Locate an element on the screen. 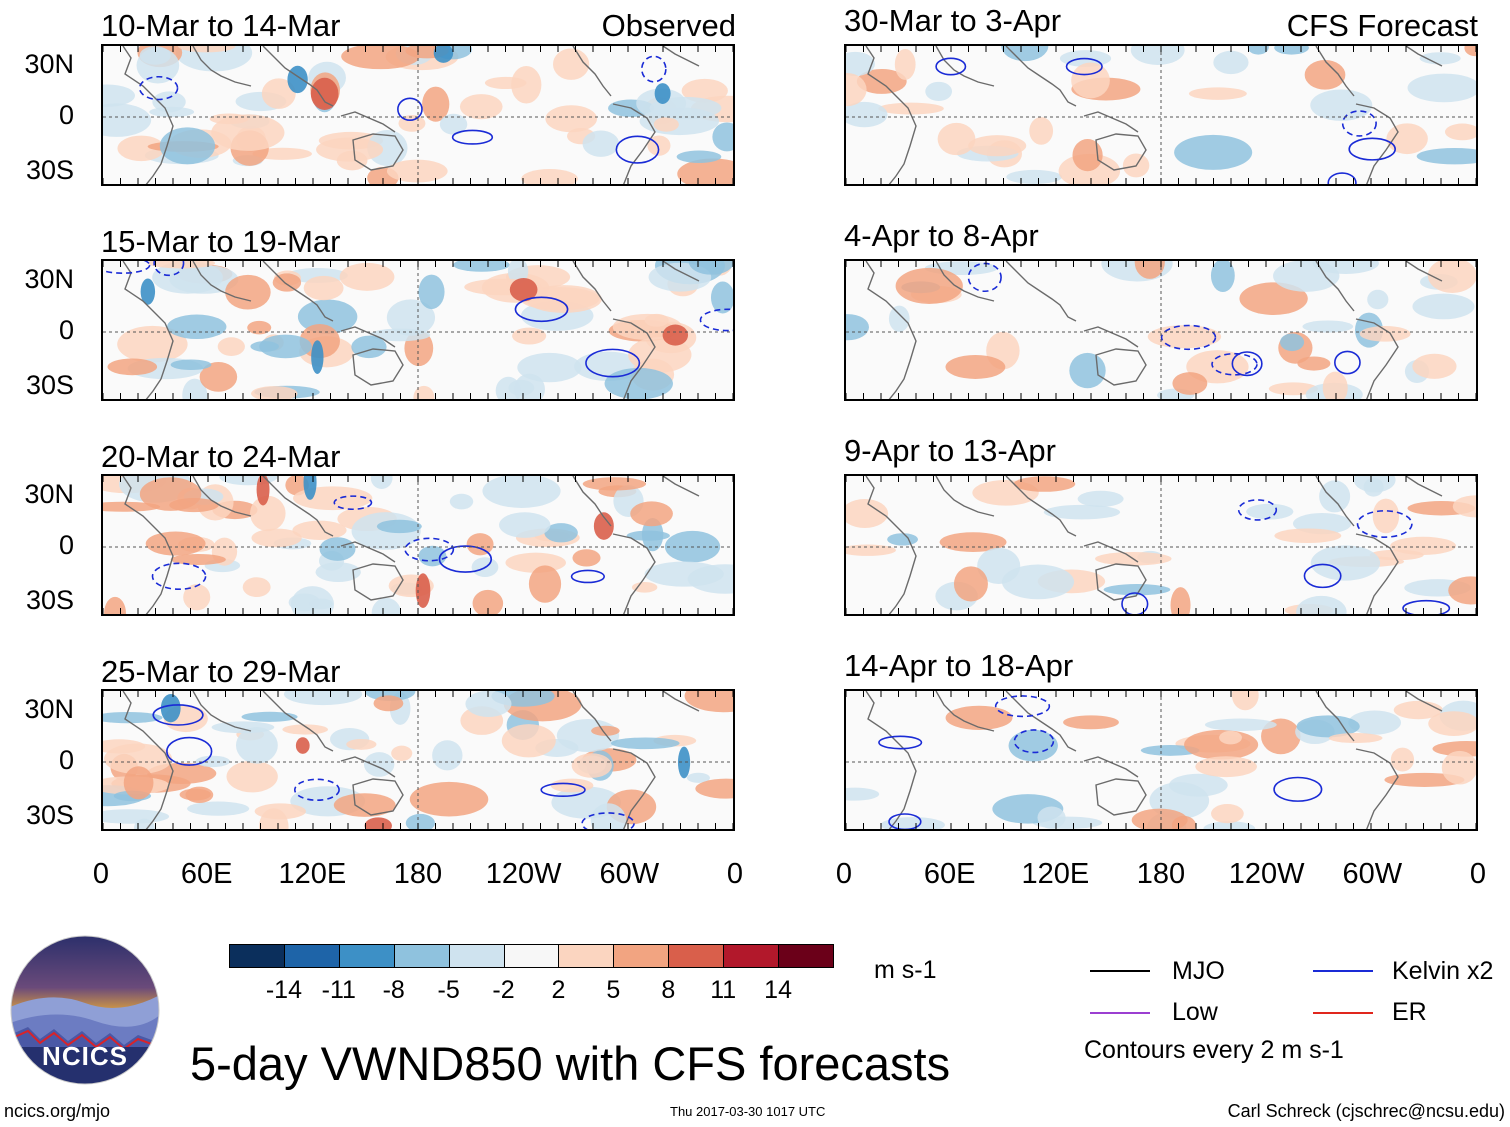 Image resolution: width=1510 pixels, height=1127 pixels. legend-line-mjo is located at coordinates (1120, 971).